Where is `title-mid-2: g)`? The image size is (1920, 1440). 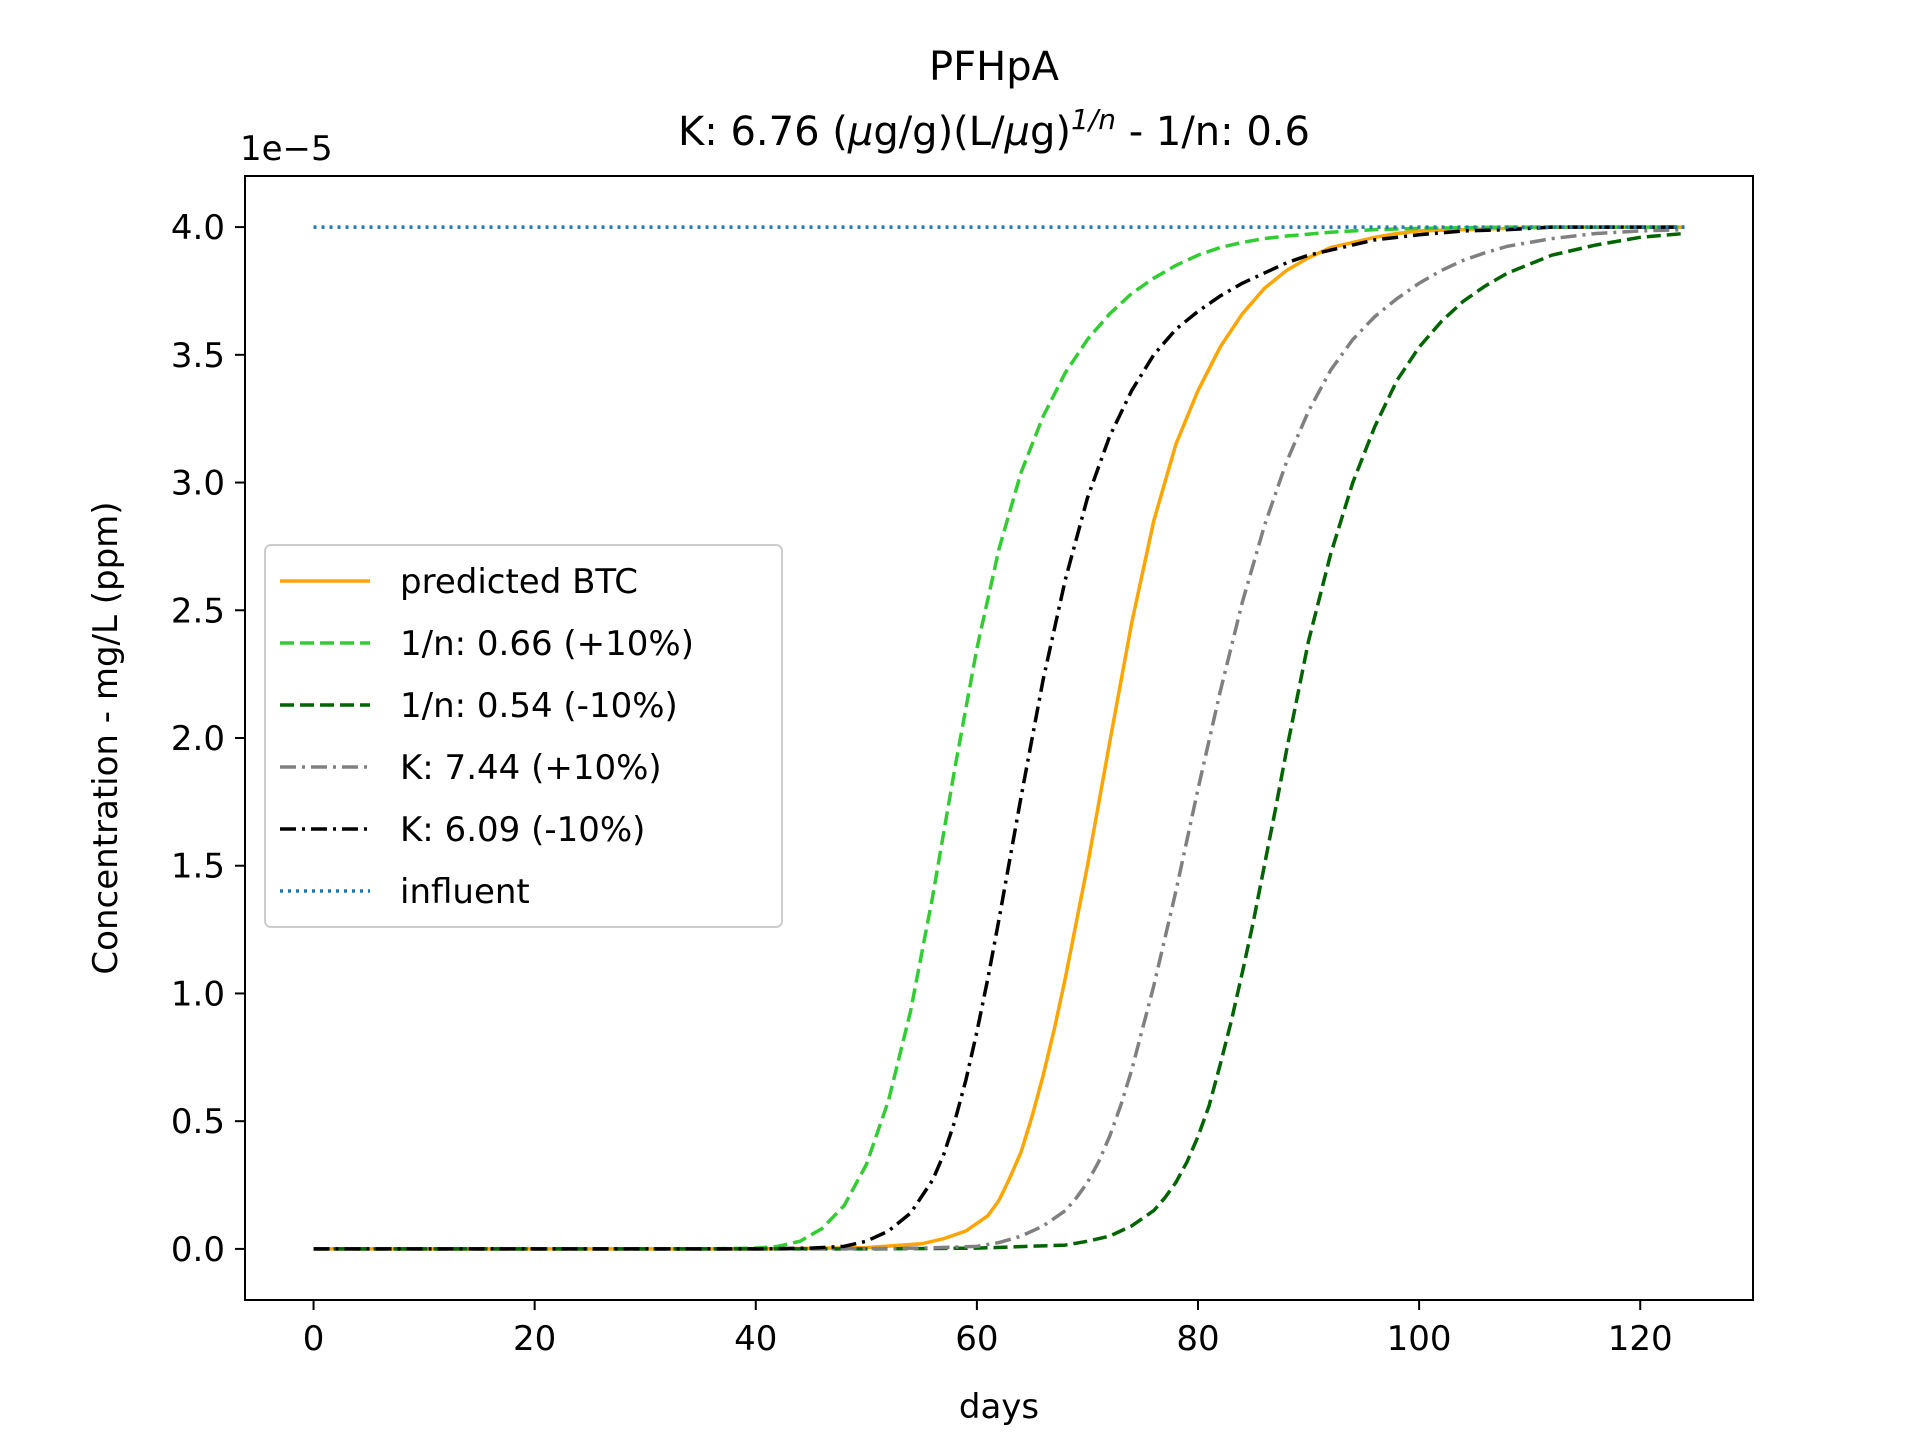 title-mid-2: g) is located at coordinates (1050, 132).